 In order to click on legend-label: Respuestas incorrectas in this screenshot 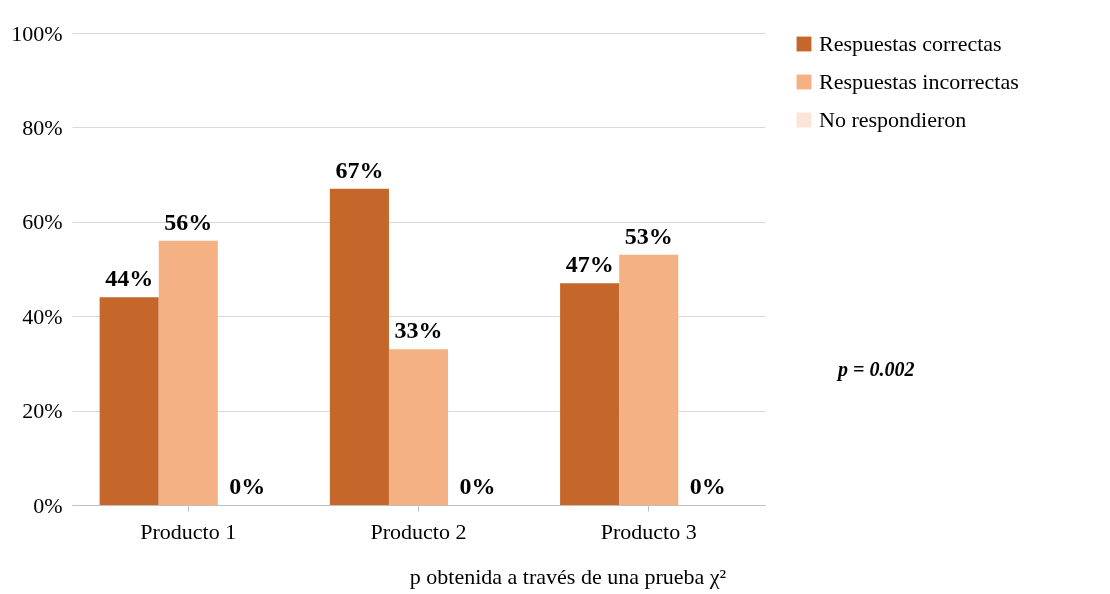, I will do `click(919, 81)`.